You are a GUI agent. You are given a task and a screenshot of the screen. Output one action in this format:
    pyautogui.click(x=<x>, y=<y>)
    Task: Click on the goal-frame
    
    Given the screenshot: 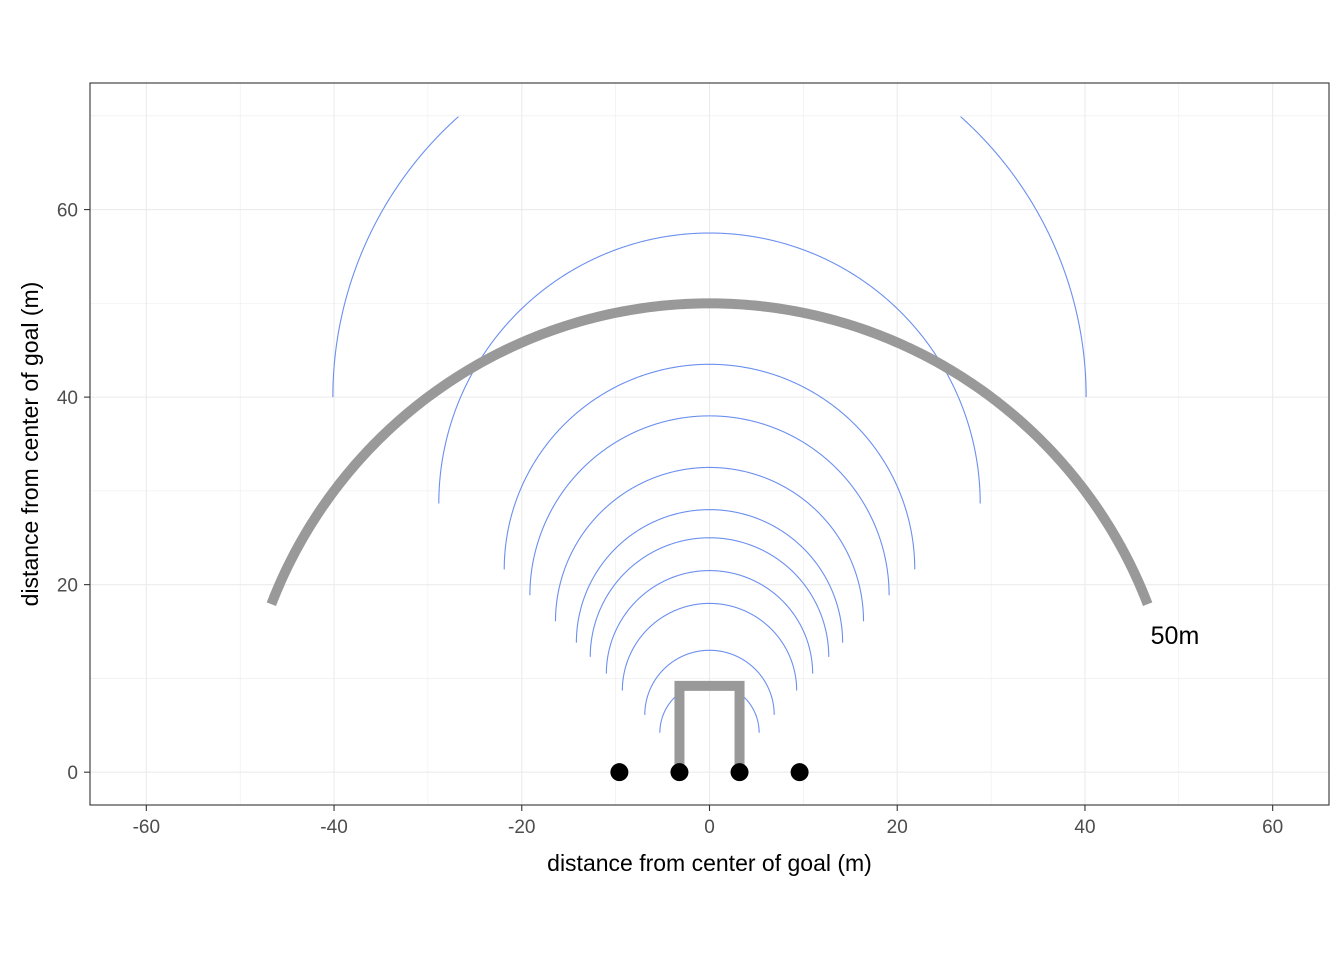 What is the action you would take?
    pyautogui.click(x=709, y=726)
    